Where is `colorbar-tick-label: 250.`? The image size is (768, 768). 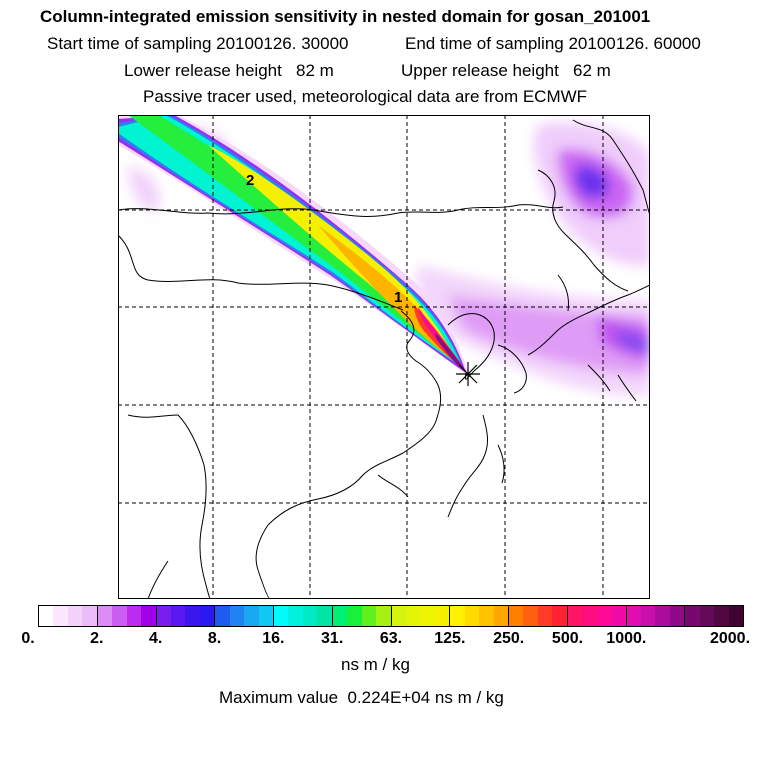 colorbar-tick-label: 250. is located at coordinates (509, 638).